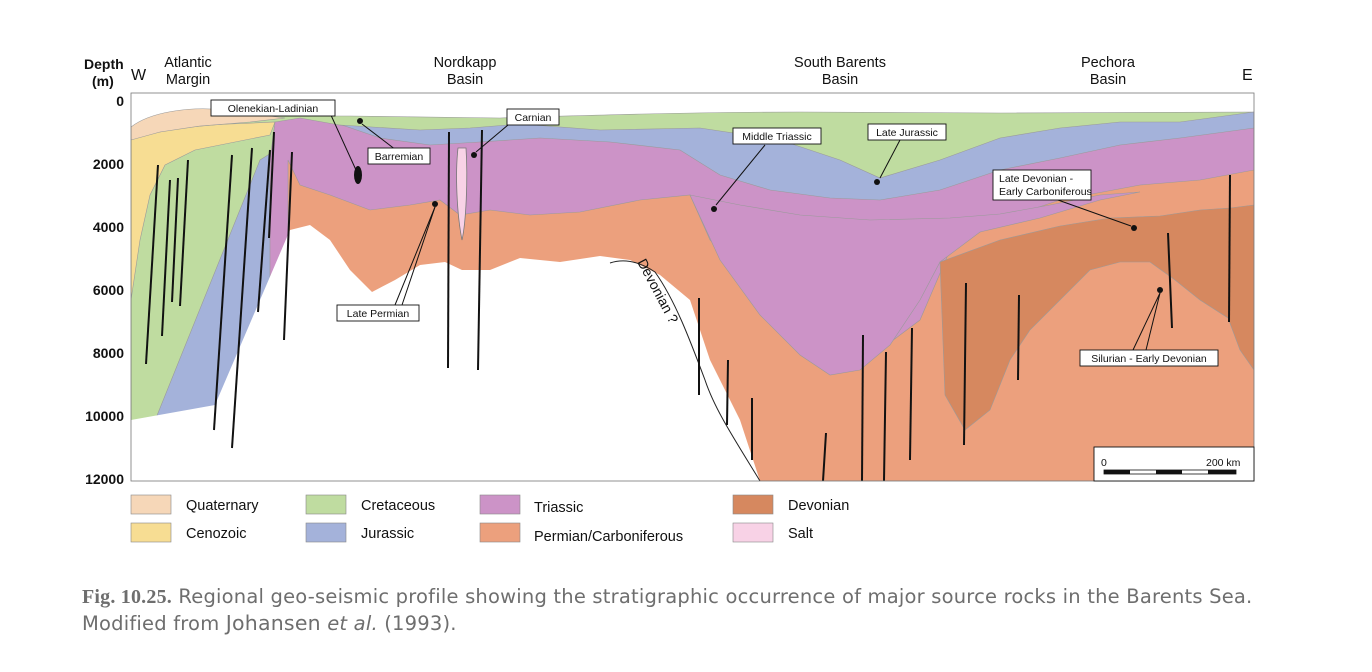 This screenshot has width=1372, height=672. I want to click on basin-label-nordkapp-line1: Nordkapp, so click(465, 63).